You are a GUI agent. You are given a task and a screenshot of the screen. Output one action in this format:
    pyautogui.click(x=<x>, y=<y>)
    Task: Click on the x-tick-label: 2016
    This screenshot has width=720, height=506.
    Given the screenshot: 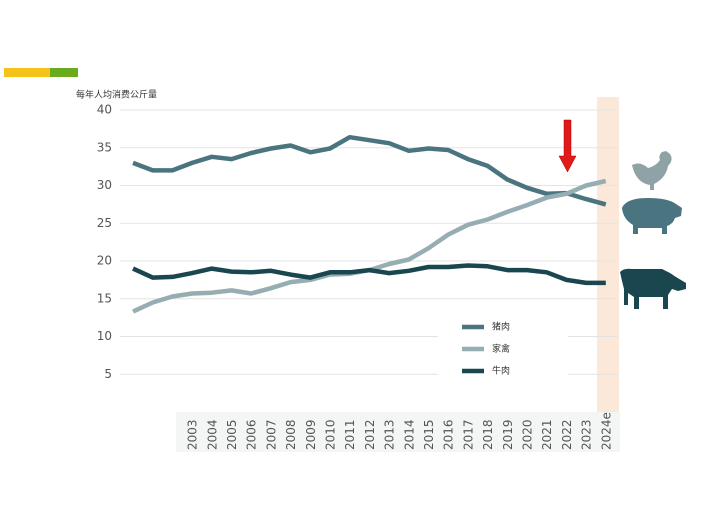 What is the action you would take?
    pyautogui.click(x=449, y=434)
    